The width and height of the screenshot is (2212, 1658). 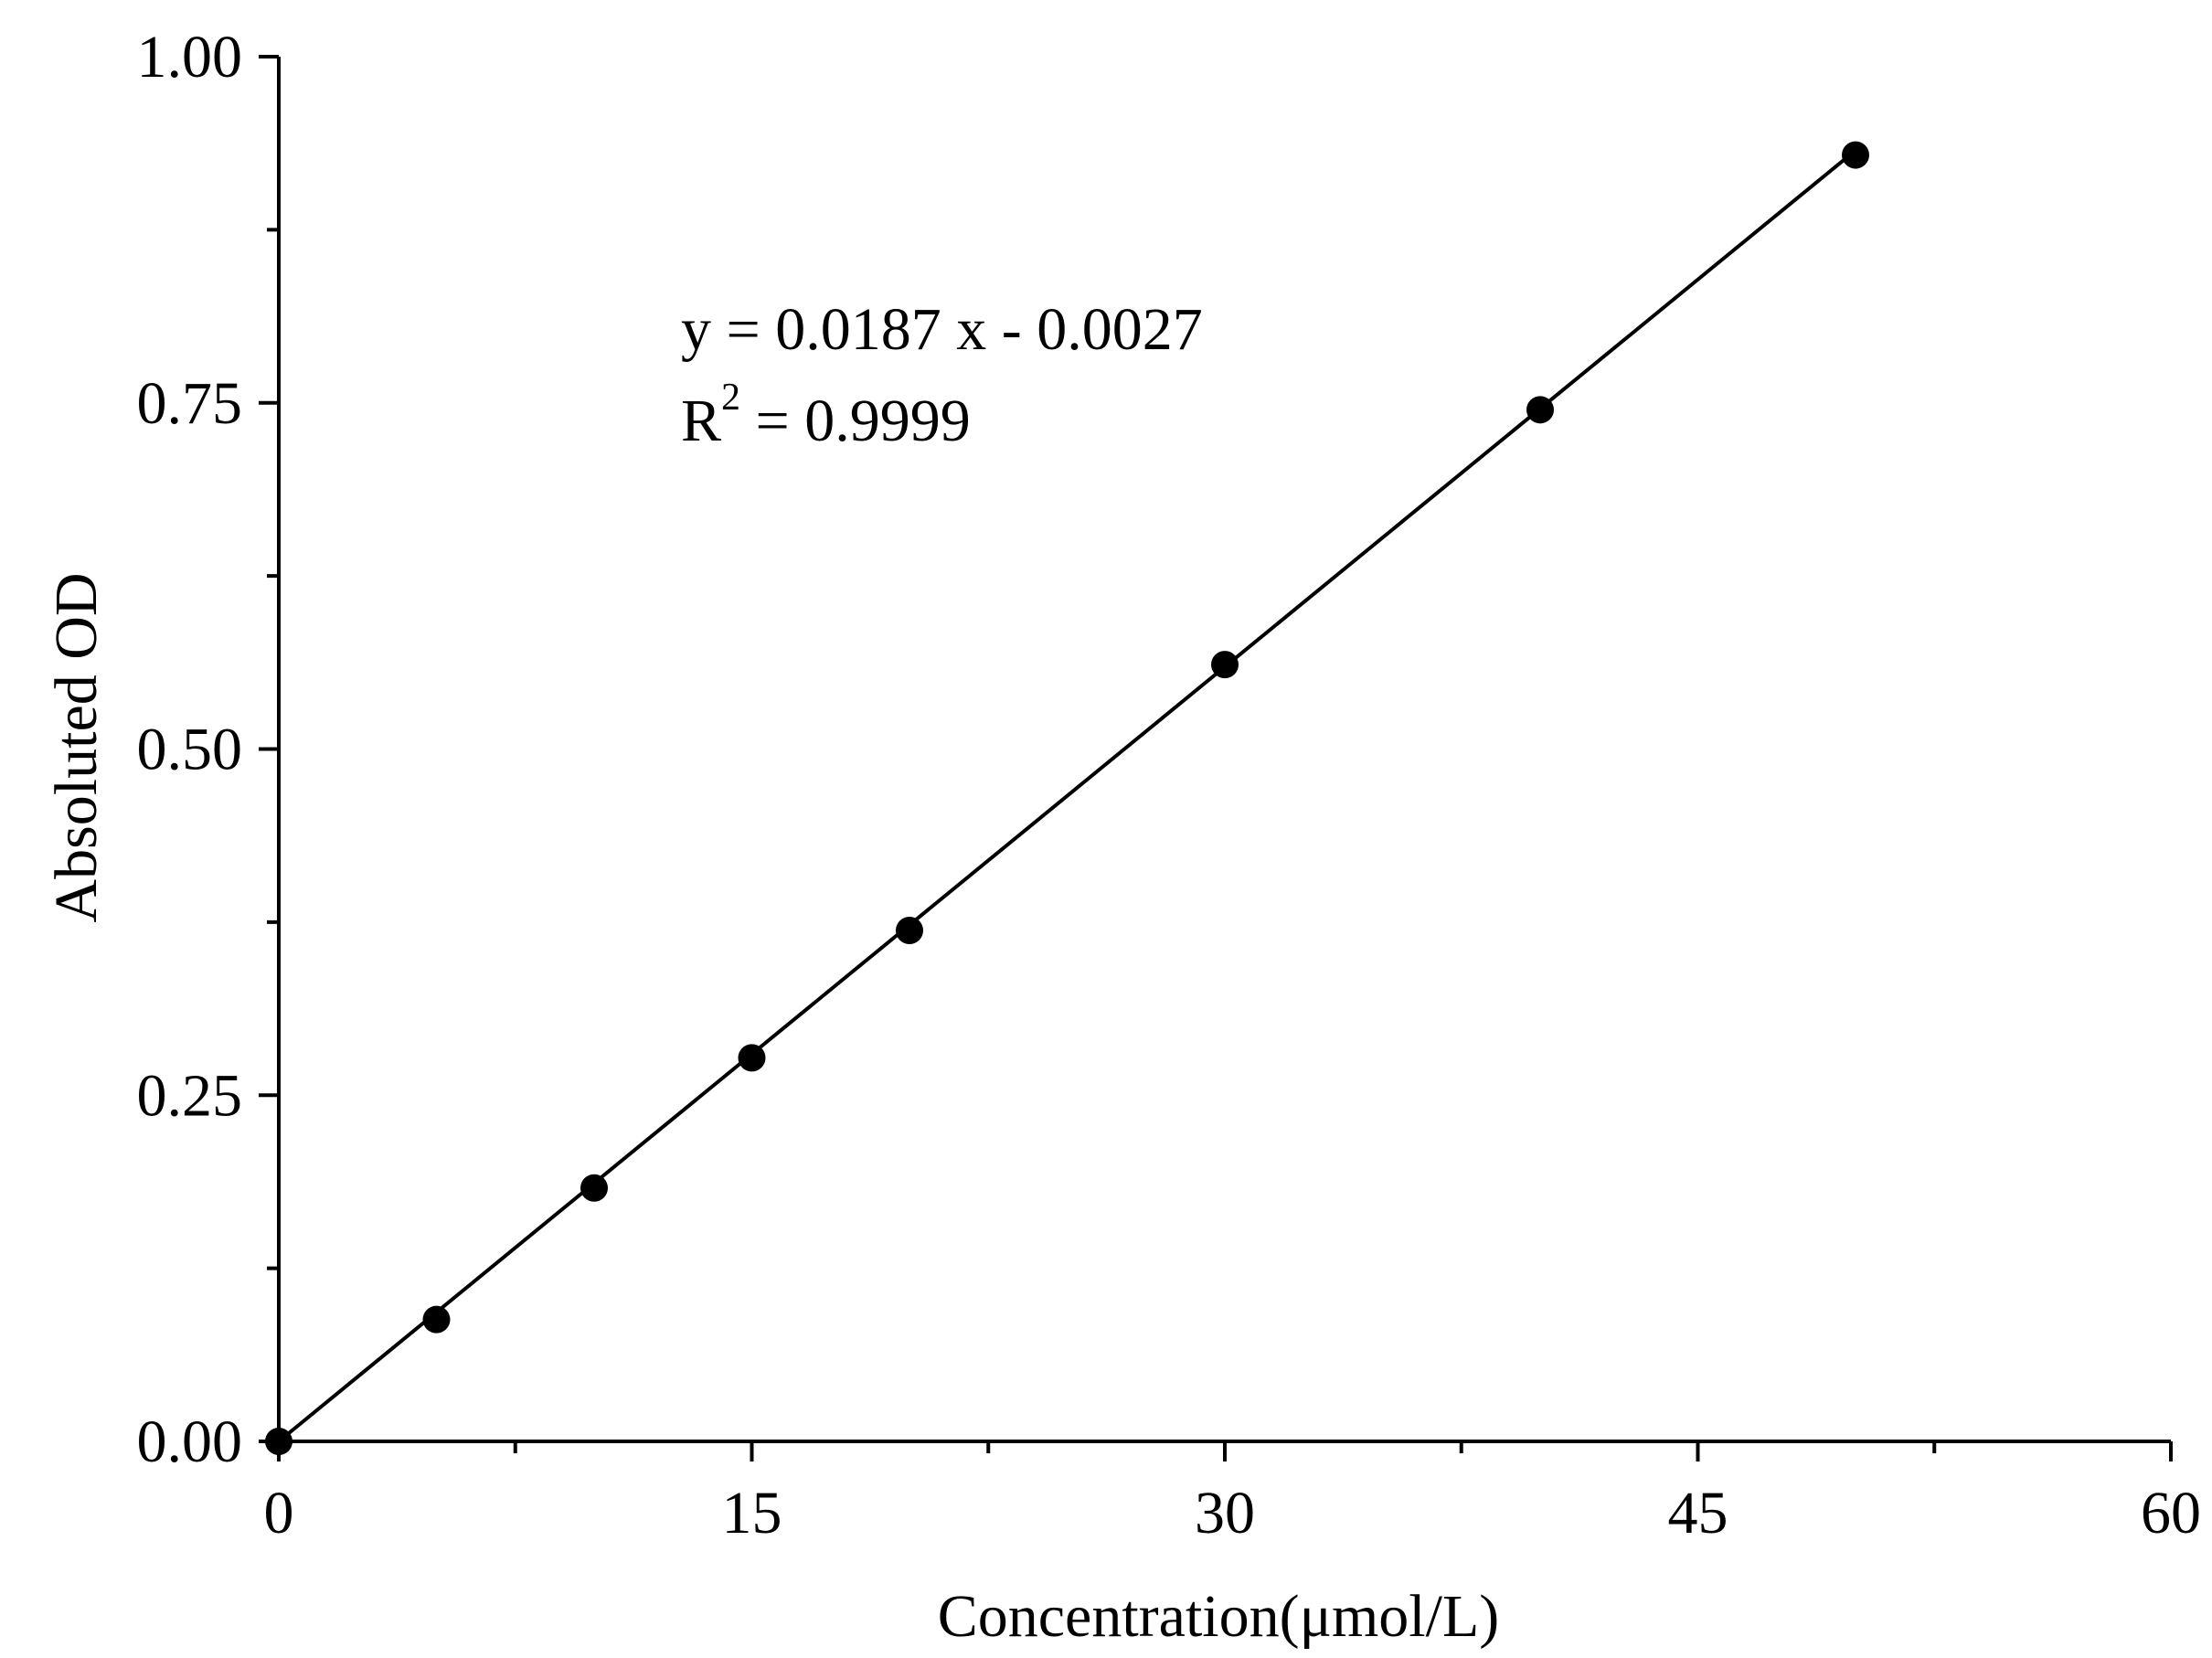 What do you see at coordinates (1225, 1513) in the screenshot?
I see `x-tick-label: 30` at bounding box center [1225, 1513].